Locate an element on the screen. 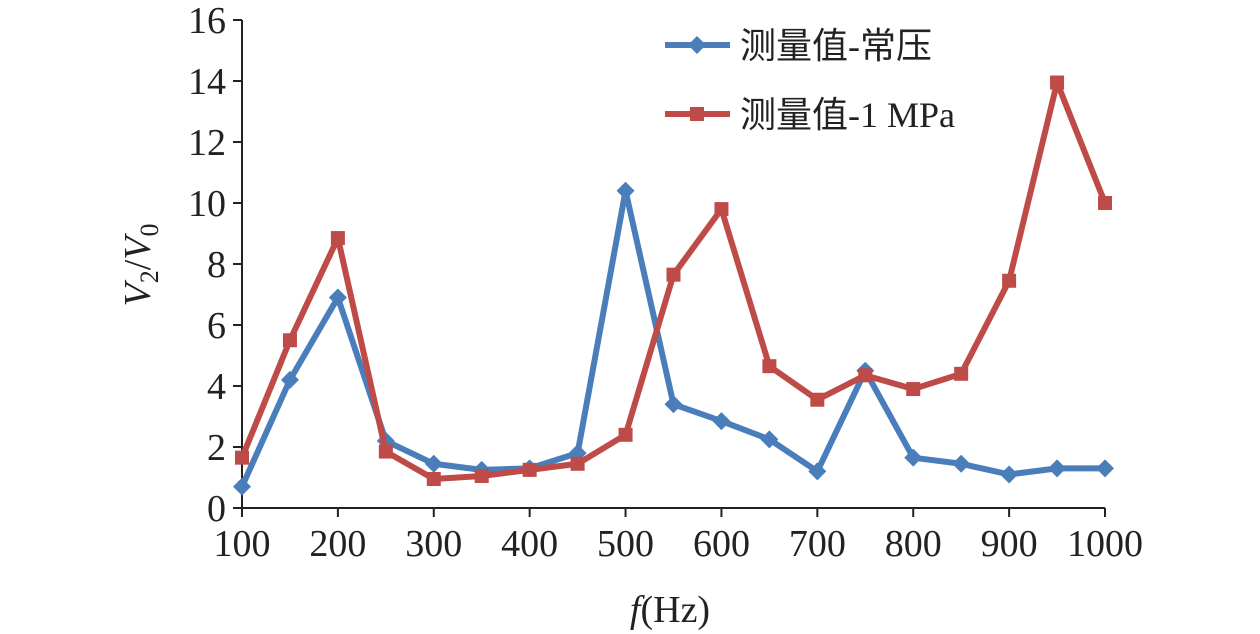 The image size is (1260, 634). legend-label: 测量值-常压 is located at coordinates (836, 46).